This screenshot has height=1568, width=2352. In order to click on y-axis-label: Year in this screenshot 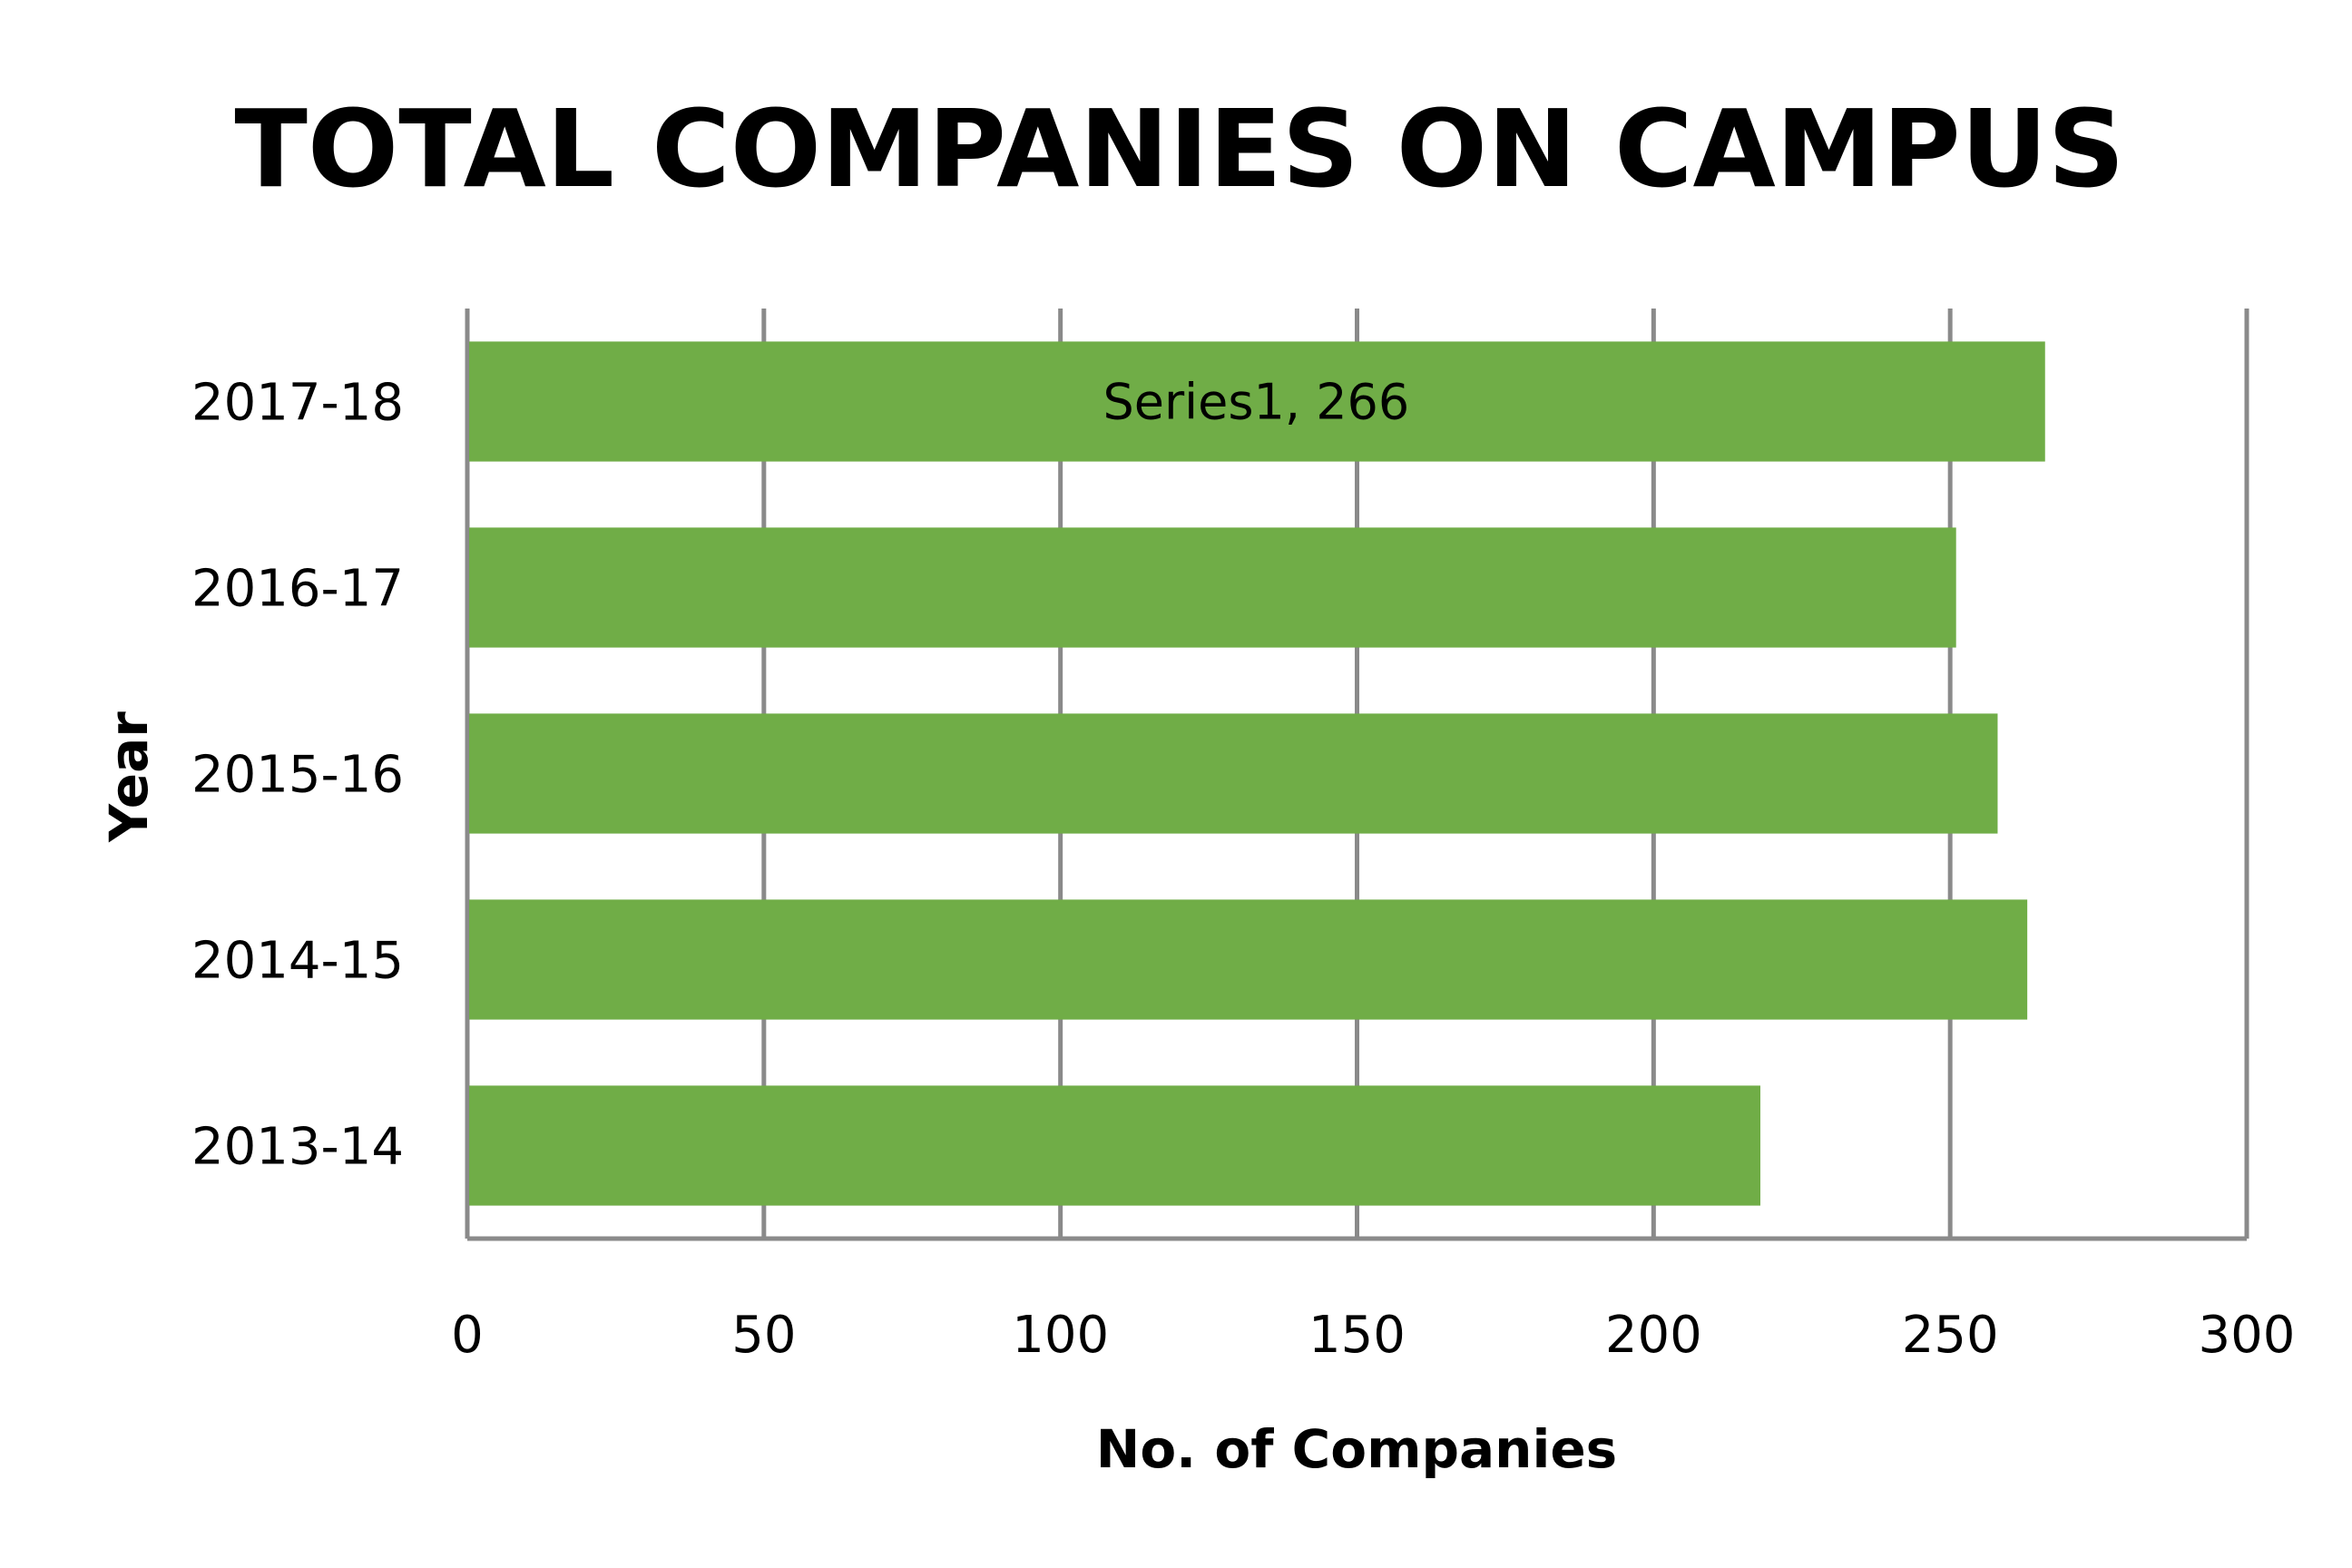, I will do `click(129, 777)`.